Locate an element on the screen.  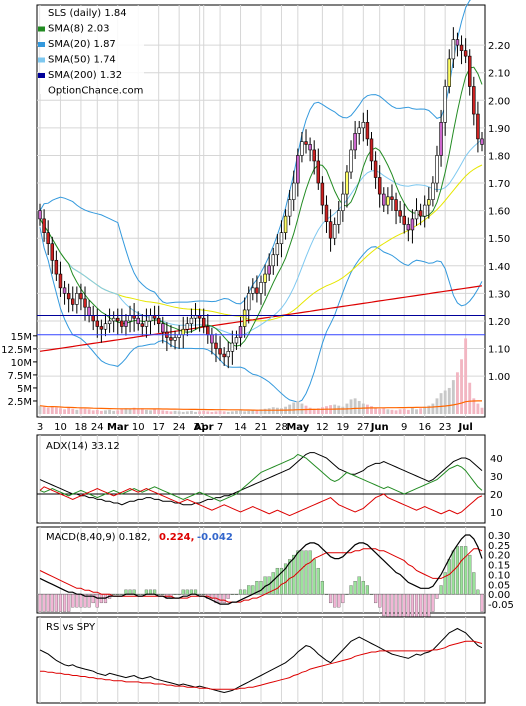
legend-label: SMA(8) 2.03 is located at coordinates (78, 29).